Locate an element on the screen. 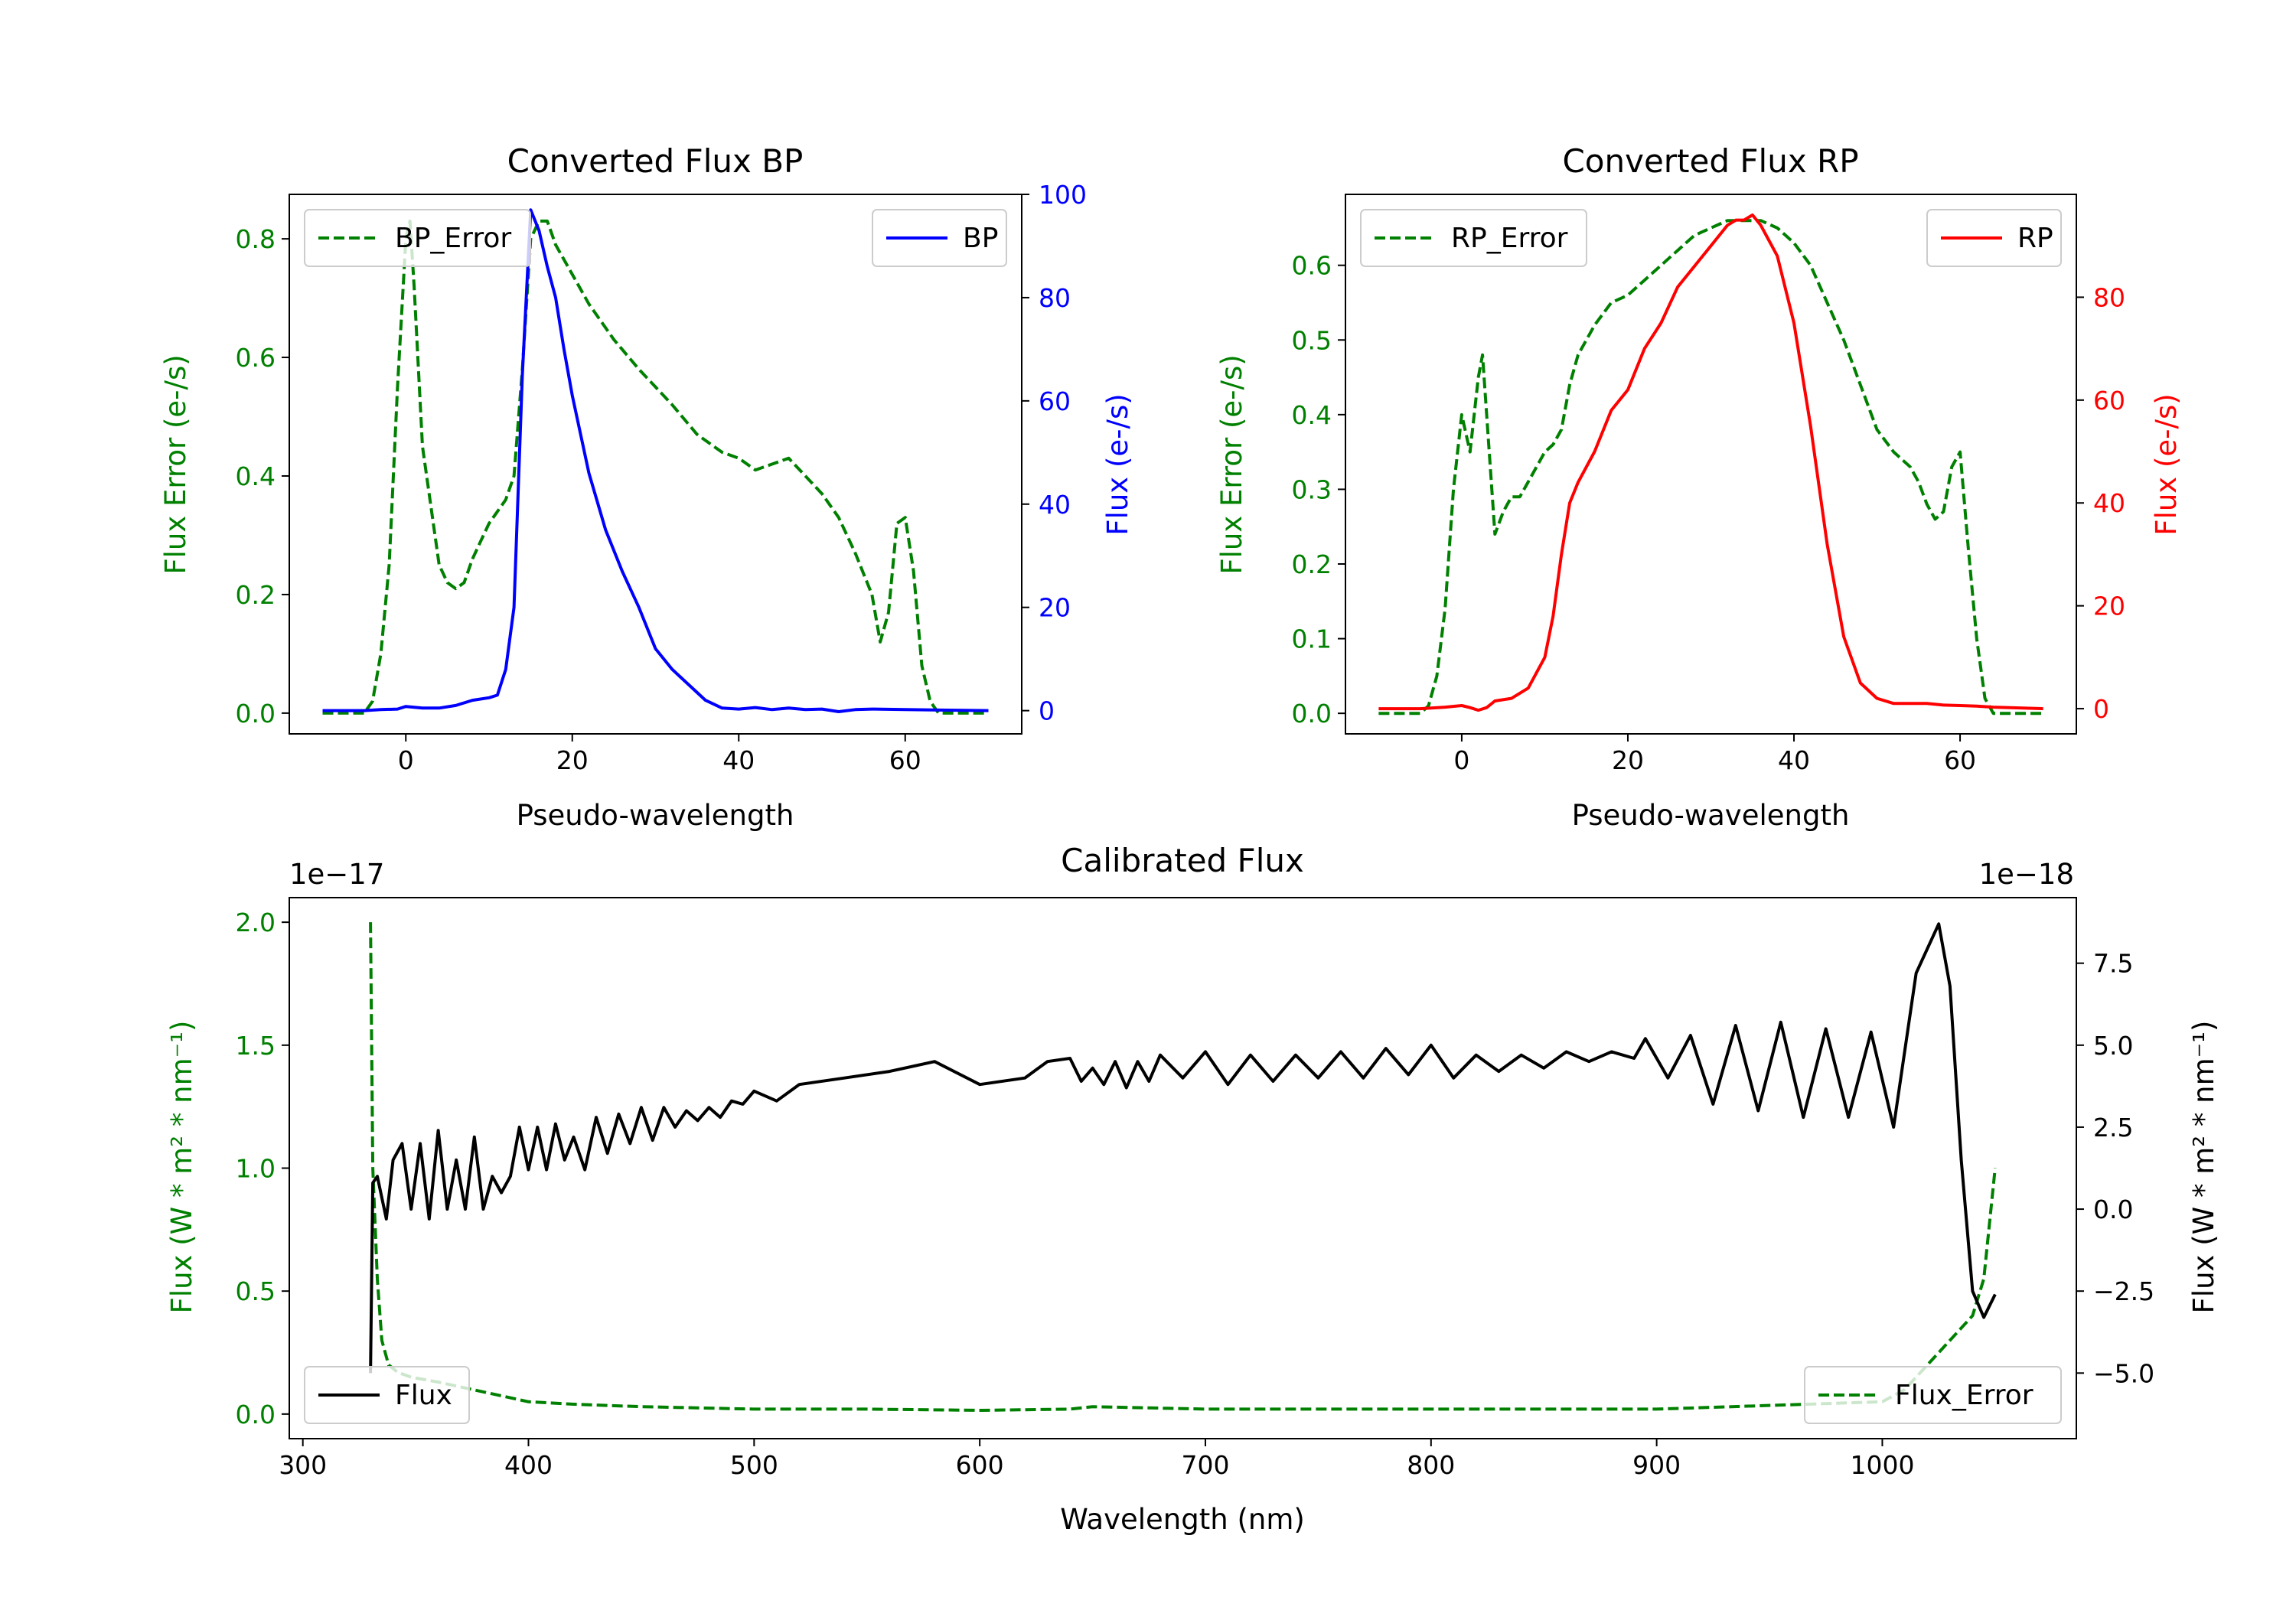  series-line-rp is located at coordinates (1710, 463).